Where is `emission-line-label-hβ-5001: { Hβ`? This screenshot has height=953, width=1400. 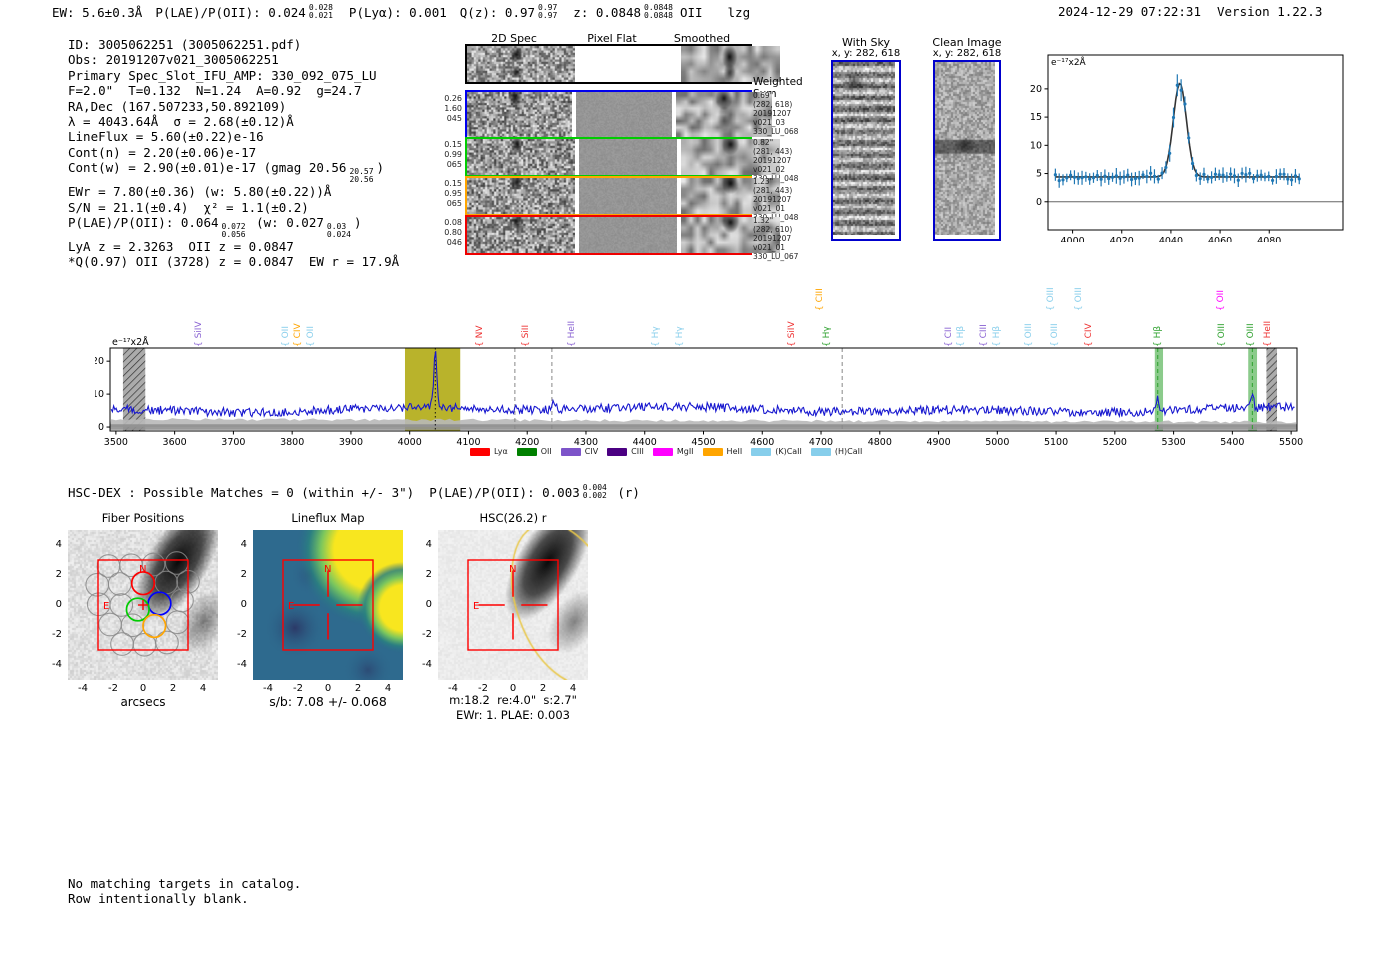
emission-line-label-hβ-5001: { Hβ is located at coordinates (996, 336).